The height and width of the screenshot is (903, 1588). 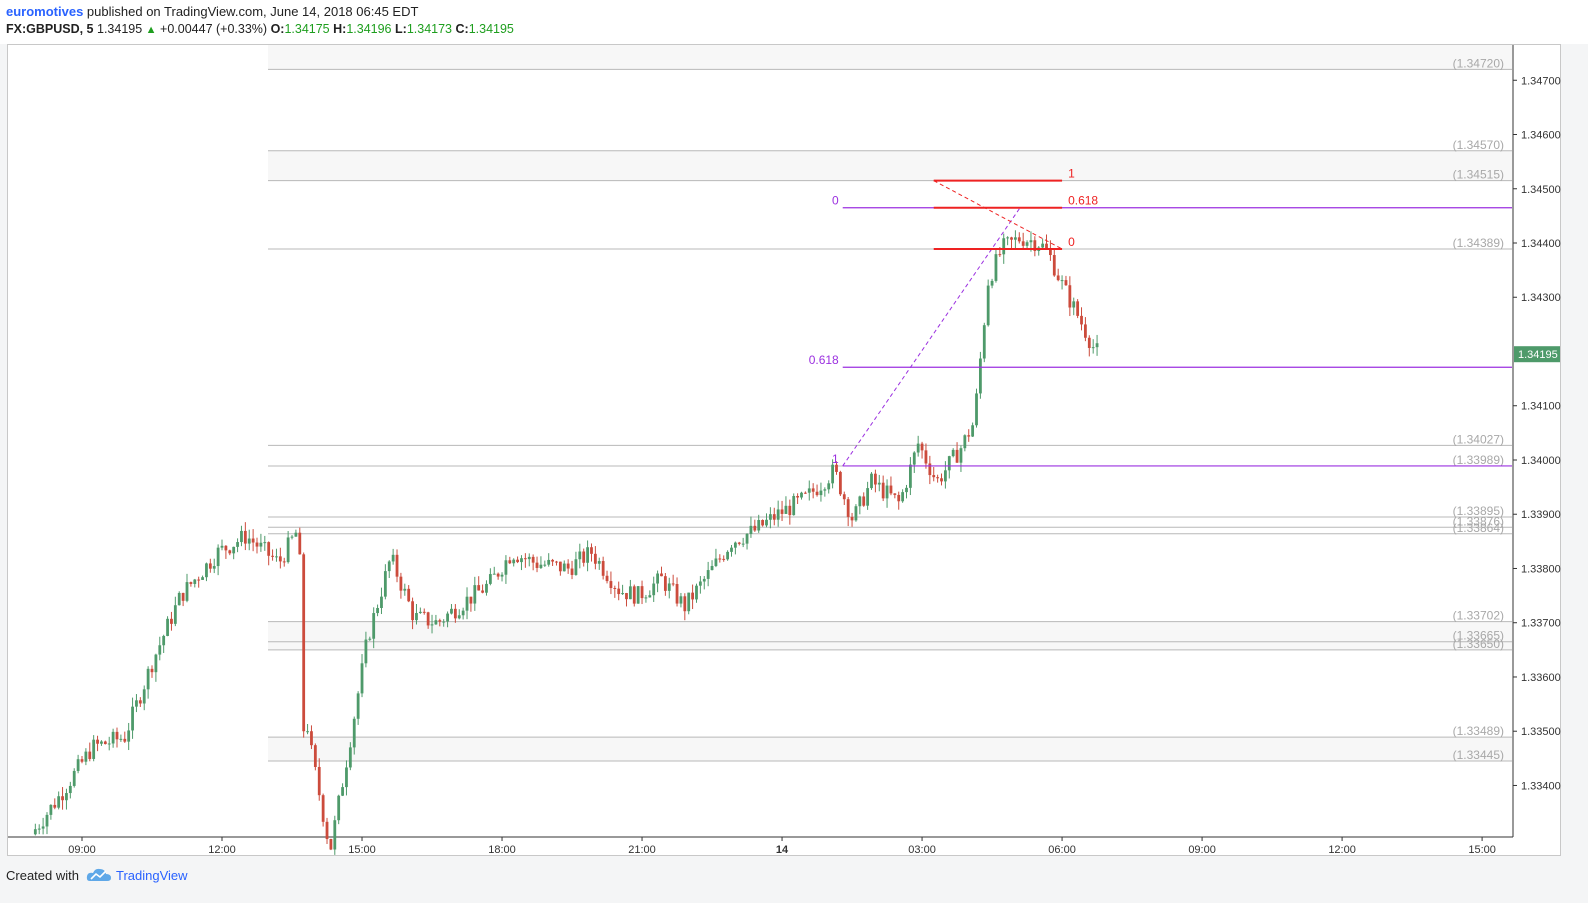 What do you see at coordinates (152, 875) in the screenshot?
I see `tradingview-link: TradingView` at bounding box center [152, 875].